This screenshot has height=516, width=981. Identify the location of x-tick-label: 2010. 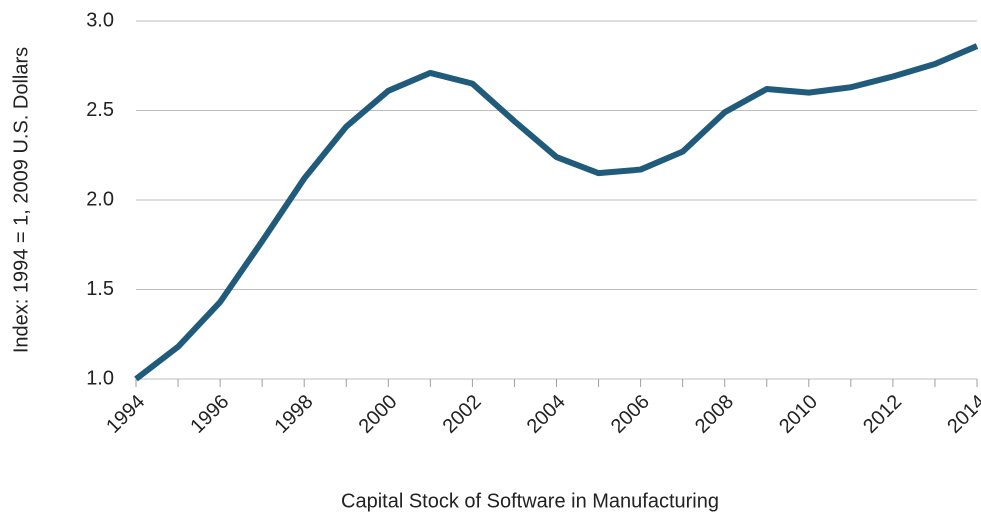
(798, 414).